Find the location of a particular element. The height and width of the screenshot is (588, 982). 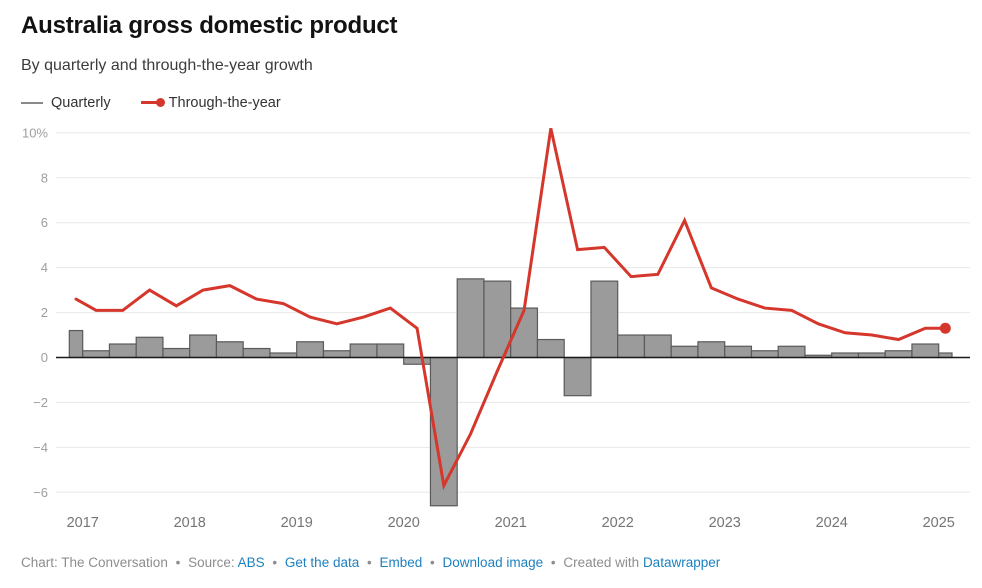

get-the-data-link: Get the data is located at coordinates (322, 562).